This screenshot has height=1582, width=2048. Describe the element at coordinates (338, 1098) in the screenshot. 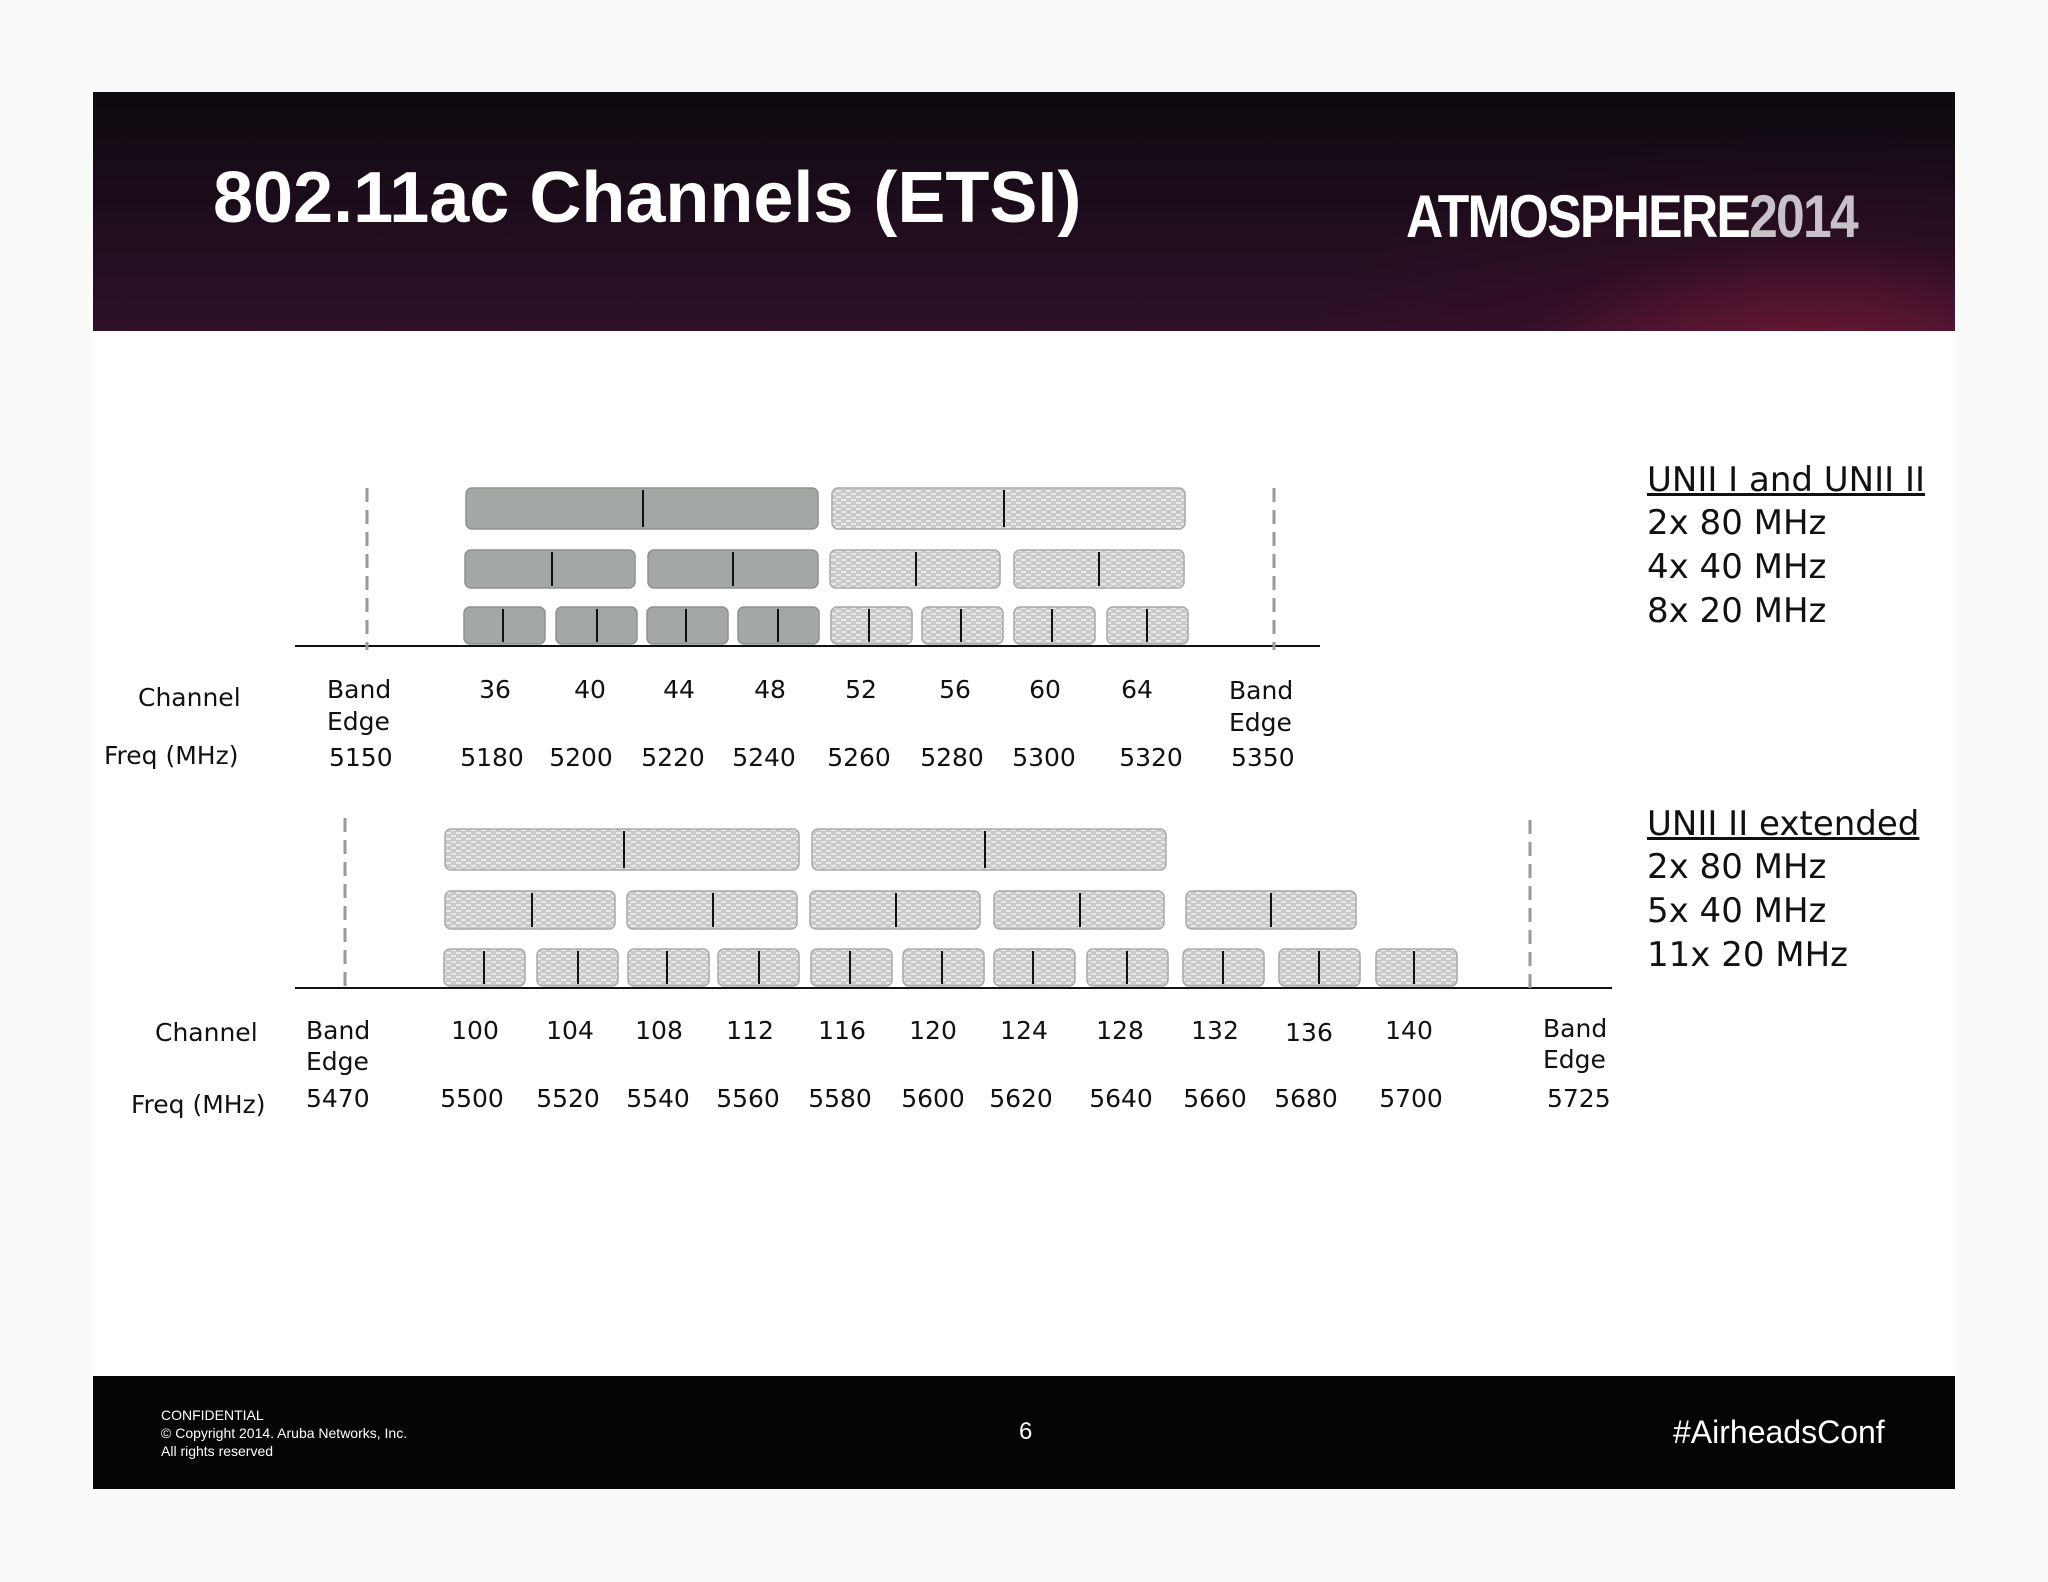

I see `diagram2-band-edge-low-freq: 5470` at that location.